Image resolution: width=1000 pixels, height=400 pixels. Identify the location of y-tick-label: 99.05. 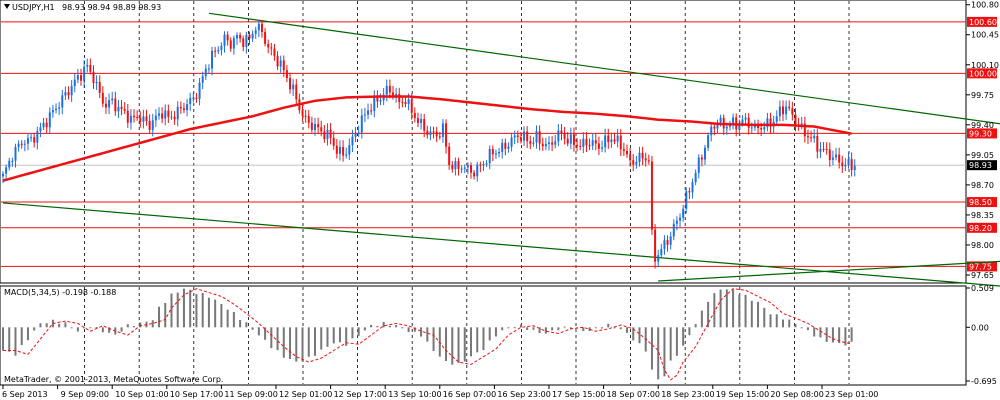
(982, 155).